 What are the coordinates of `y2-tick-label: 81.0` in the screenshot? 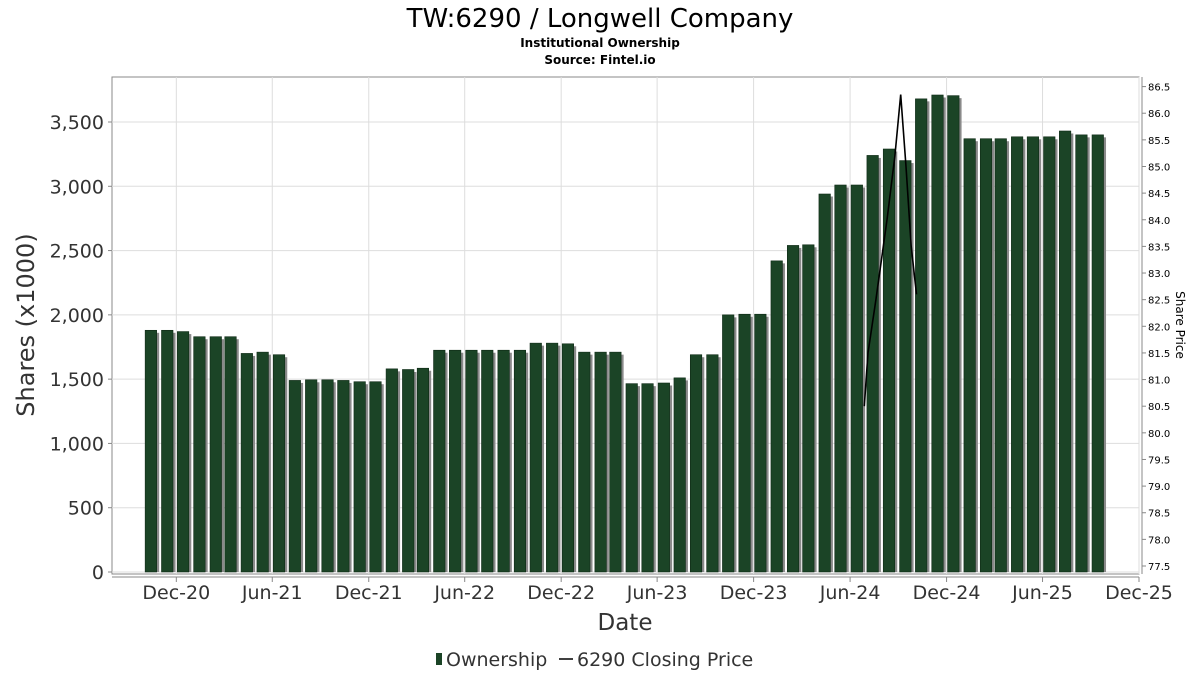 It's located at (1159, 381).